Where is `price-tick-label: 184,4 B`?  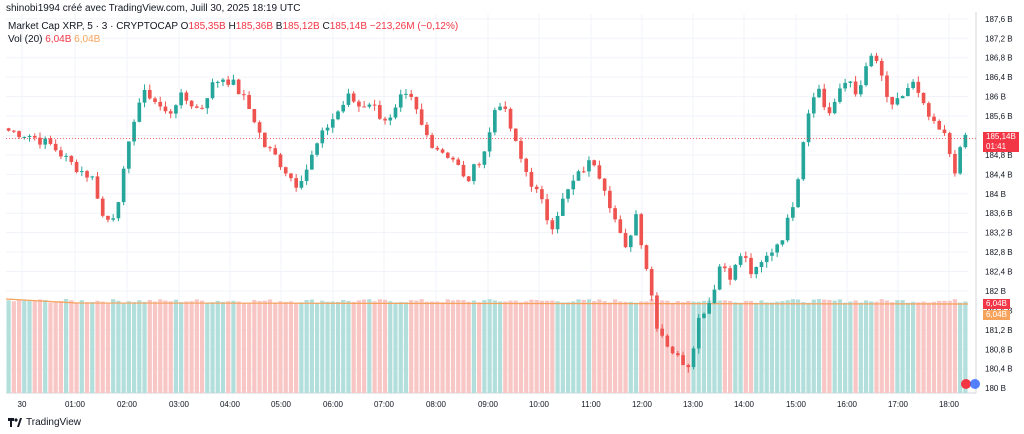 price-tick-label: 184,4 B is located at coordinates (999, 174).